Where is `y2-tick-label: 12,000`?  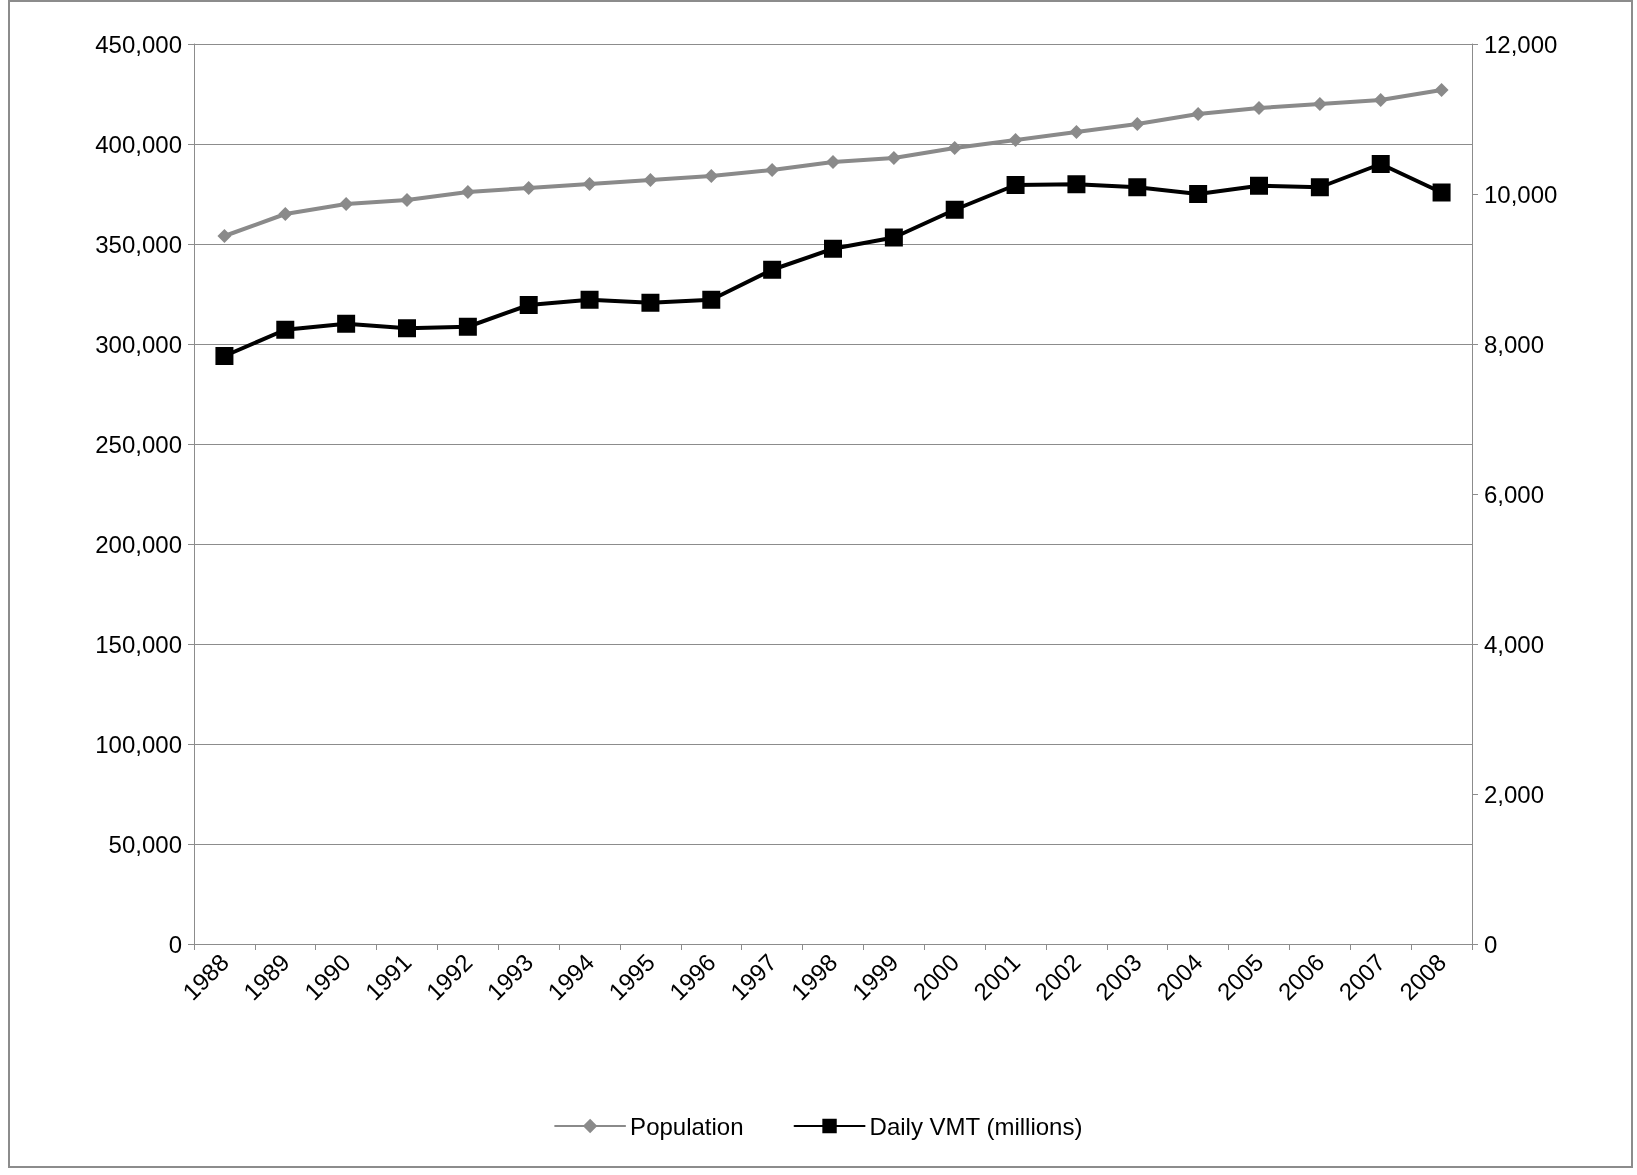 y2-tick-label: 12,000 is located at coordinates (1521, 44).